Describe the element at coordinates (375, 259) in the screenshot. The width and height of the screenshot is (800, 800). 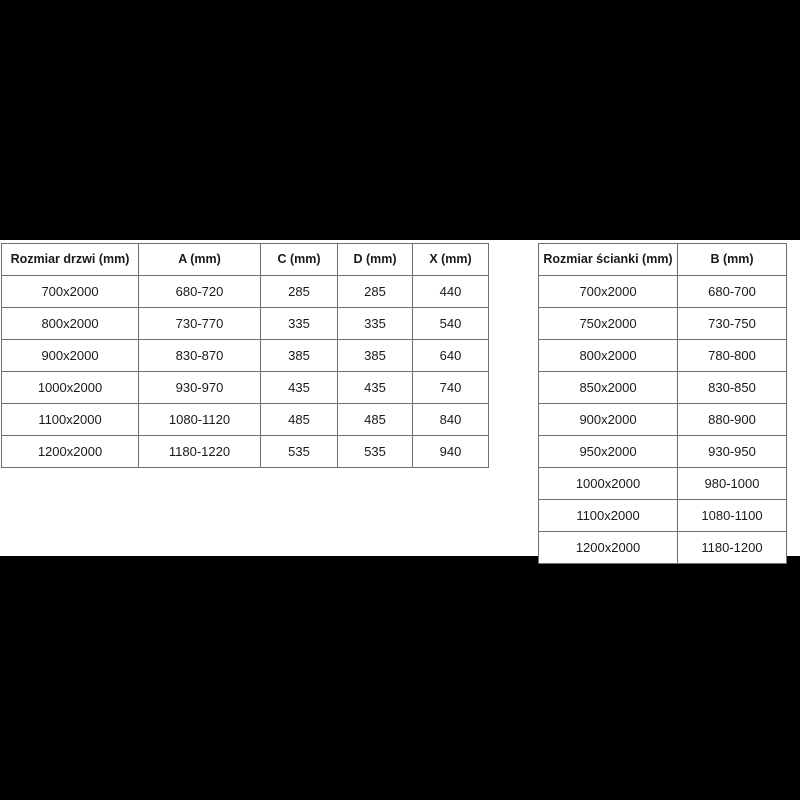
I see `column-header-d: D (mm)` at that location.